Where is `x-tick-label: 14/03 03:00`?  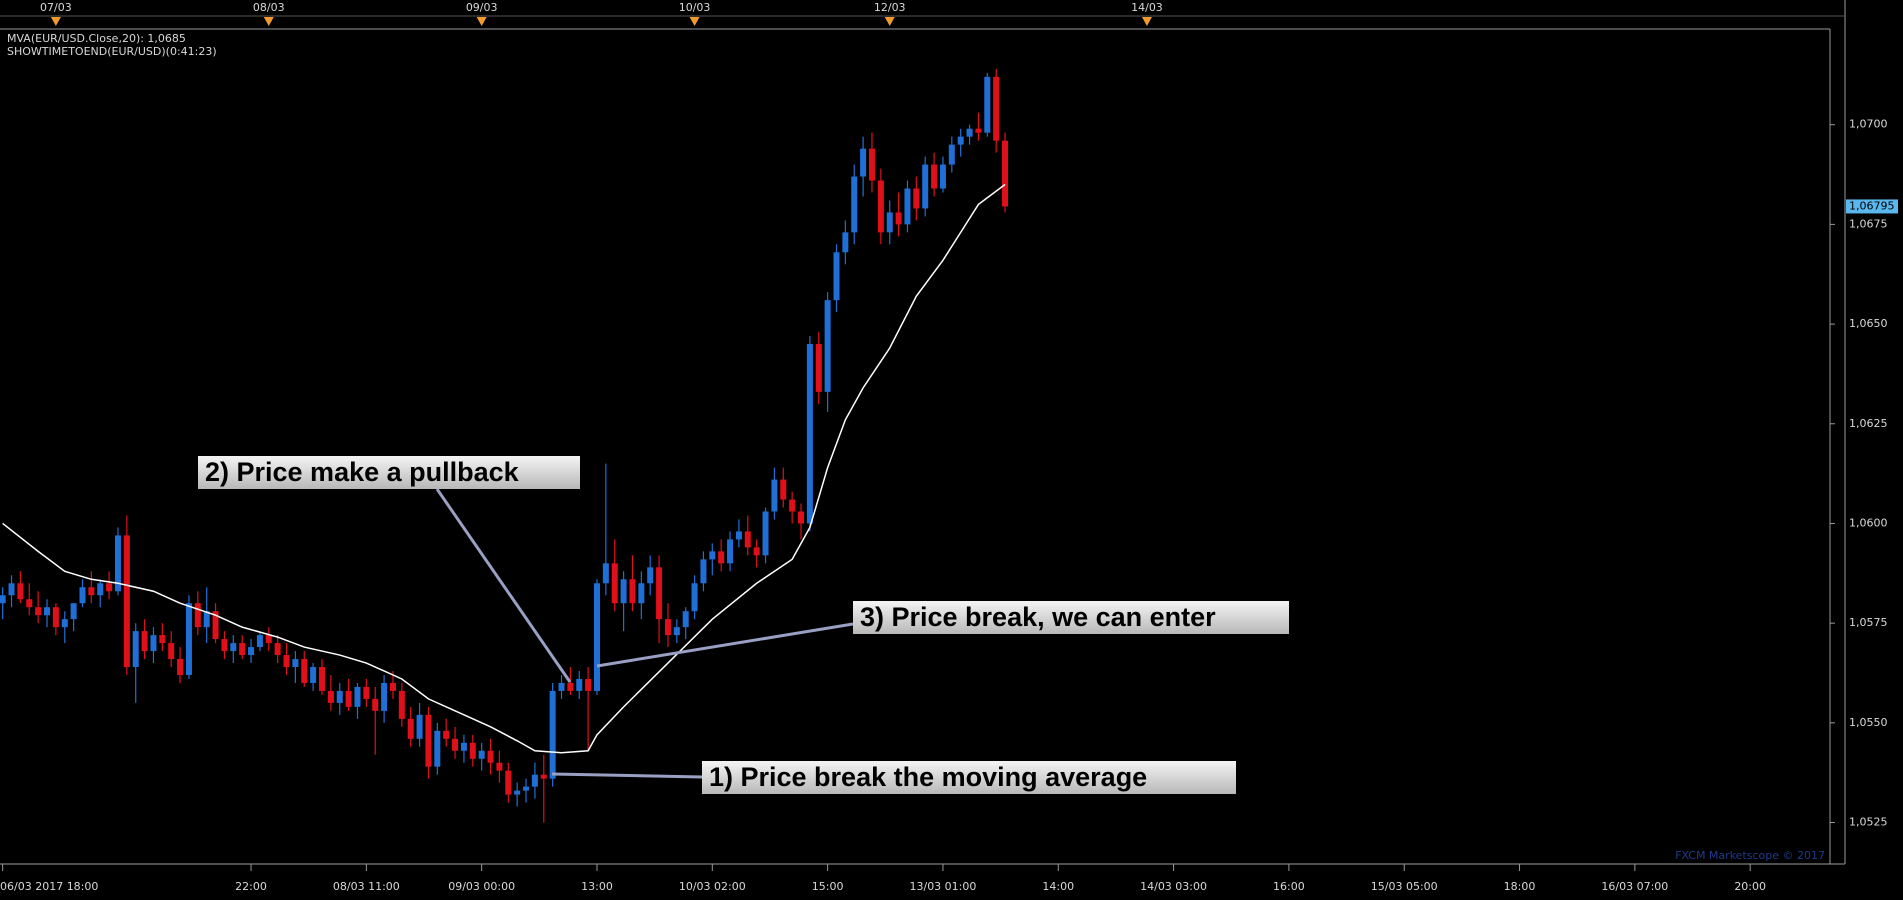 x-tick-label: 14/03 03:00 is located at coordinates (1173, 886).